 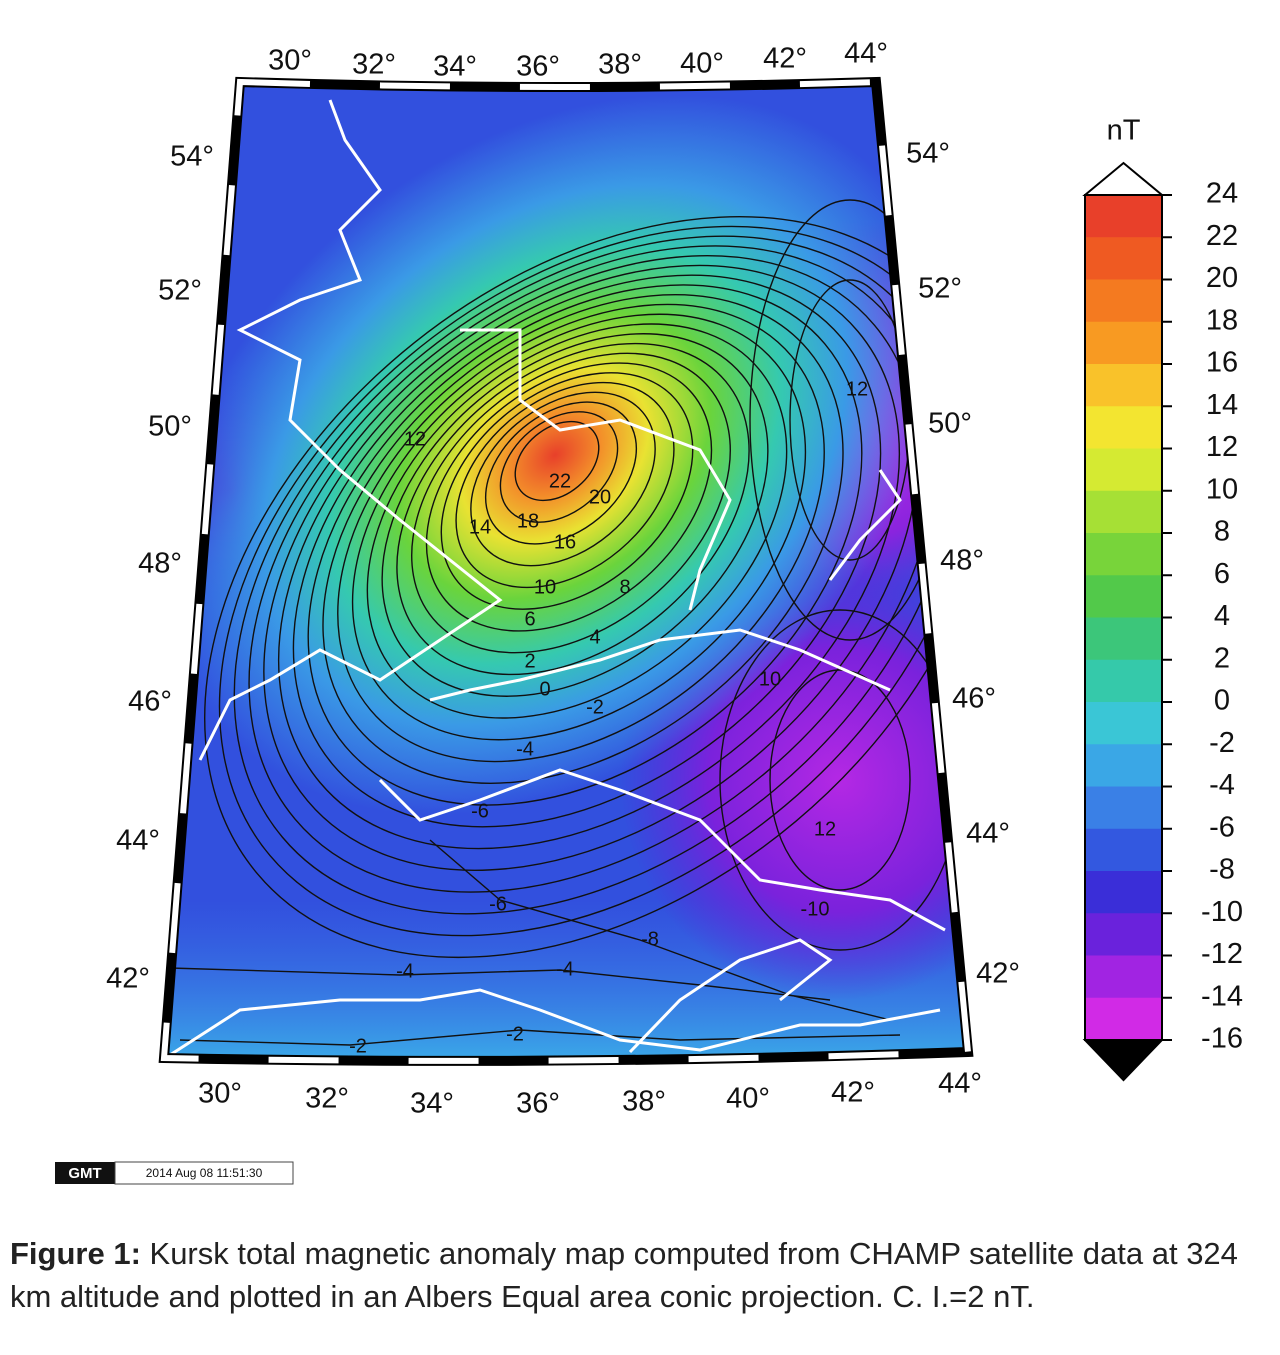 I want to click on right-label: 44°, so click(x=988, y=834).